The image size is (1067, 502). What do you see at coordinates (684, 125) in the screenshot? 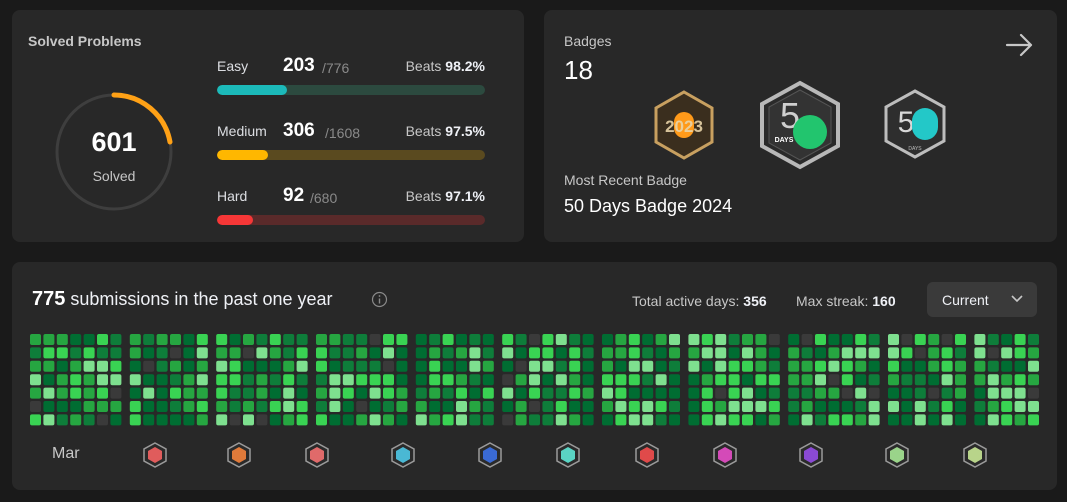
I see `badge-2023-icon: 2023` at bounding box center [684, 125].